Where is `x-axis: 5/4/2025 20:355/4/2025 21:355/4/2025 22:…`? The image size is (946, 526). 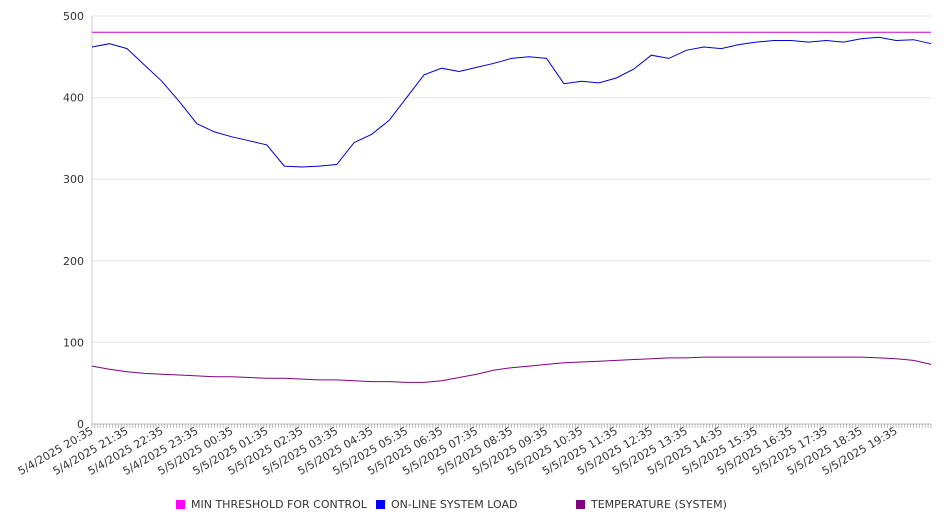 x-axis: 5/4/2025 20:355/4/2025 21:355/4/2025 22:… is located at coordinates (474, 450).